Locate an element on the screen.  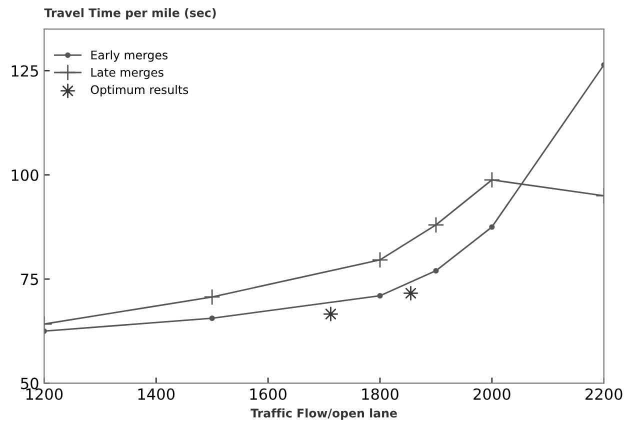
x-tick-label: 1400 is located at coordinates (156, 394).